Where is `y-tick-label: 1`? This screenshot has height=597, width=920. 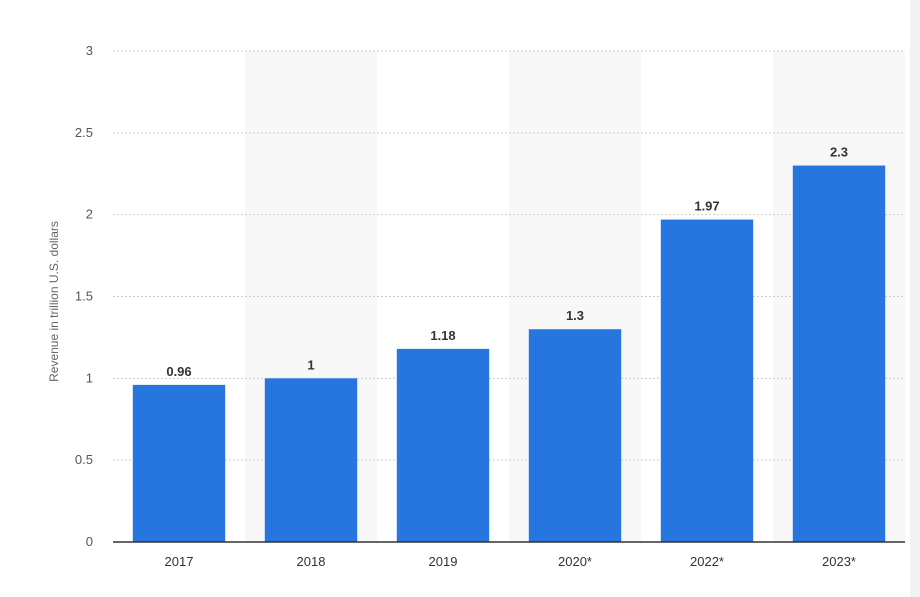 y-tick-label: 1 is located at coordinates (89, 377).